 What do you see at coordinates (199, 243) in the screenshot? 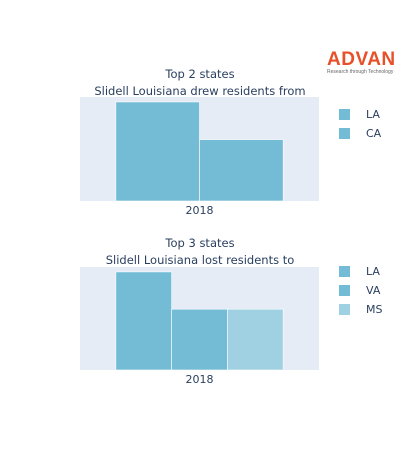
I see `chart-2-title-line-1: Top 3 states` at bounding box center [199, 243].